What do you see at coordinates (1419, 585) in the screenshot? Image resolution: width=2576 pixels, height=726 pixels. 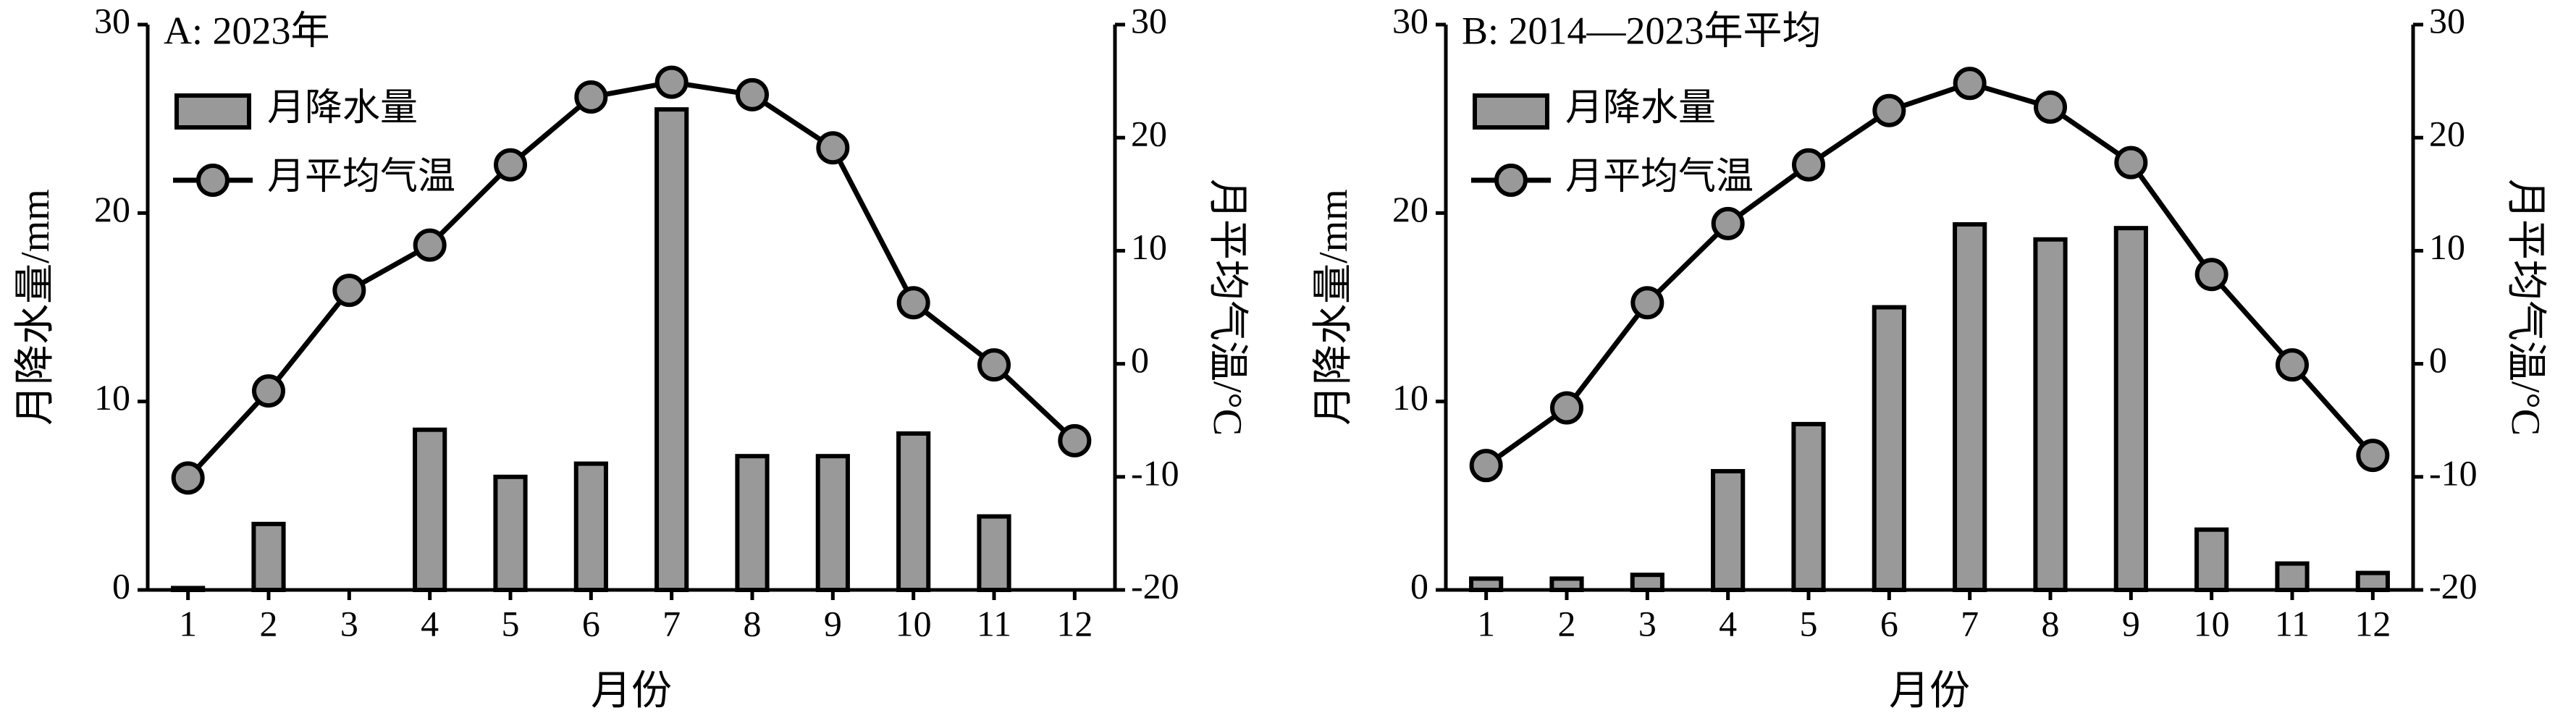 I see `y-tick-label: 0` at bounding box center [1419, 585].